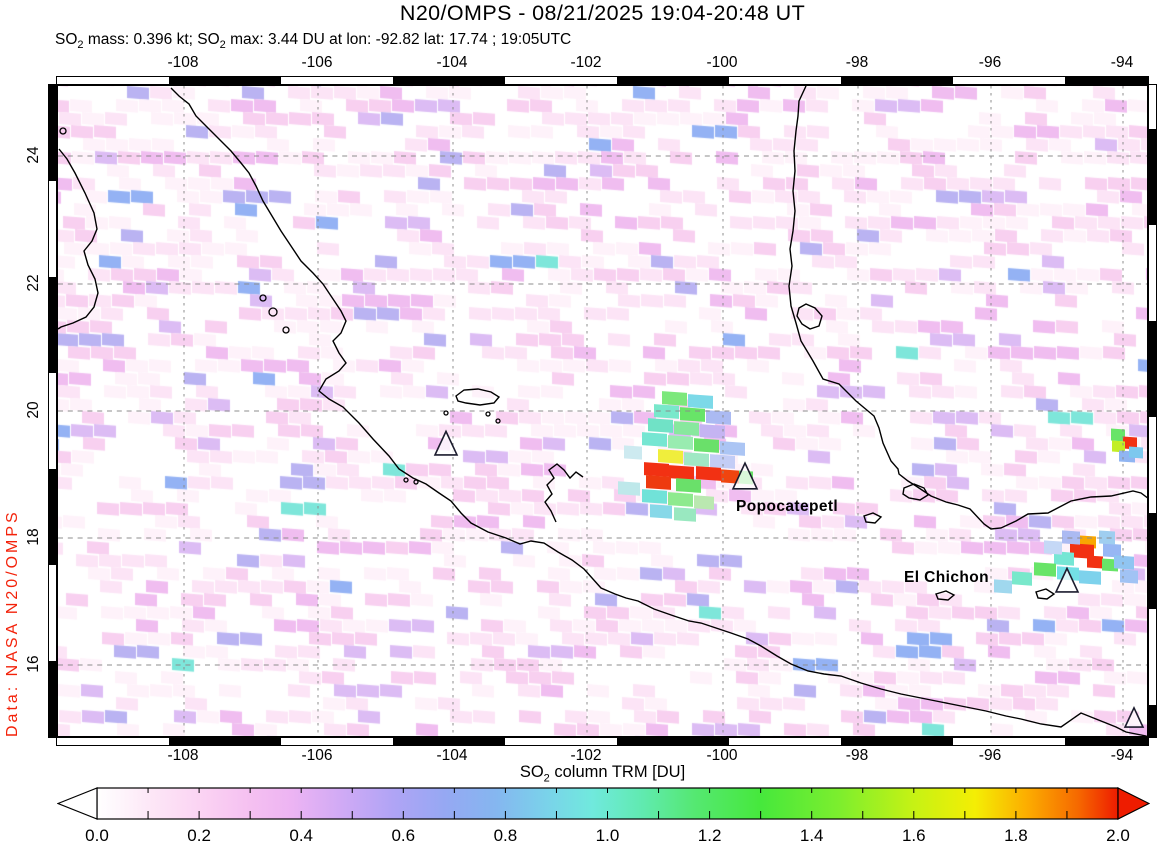 This screenshot has height=853, width=1166. What do you see at coordinates (873, 518) in the screenshot?
I see `coastline-oaxaca-lake` at bounding box center [873, 518].